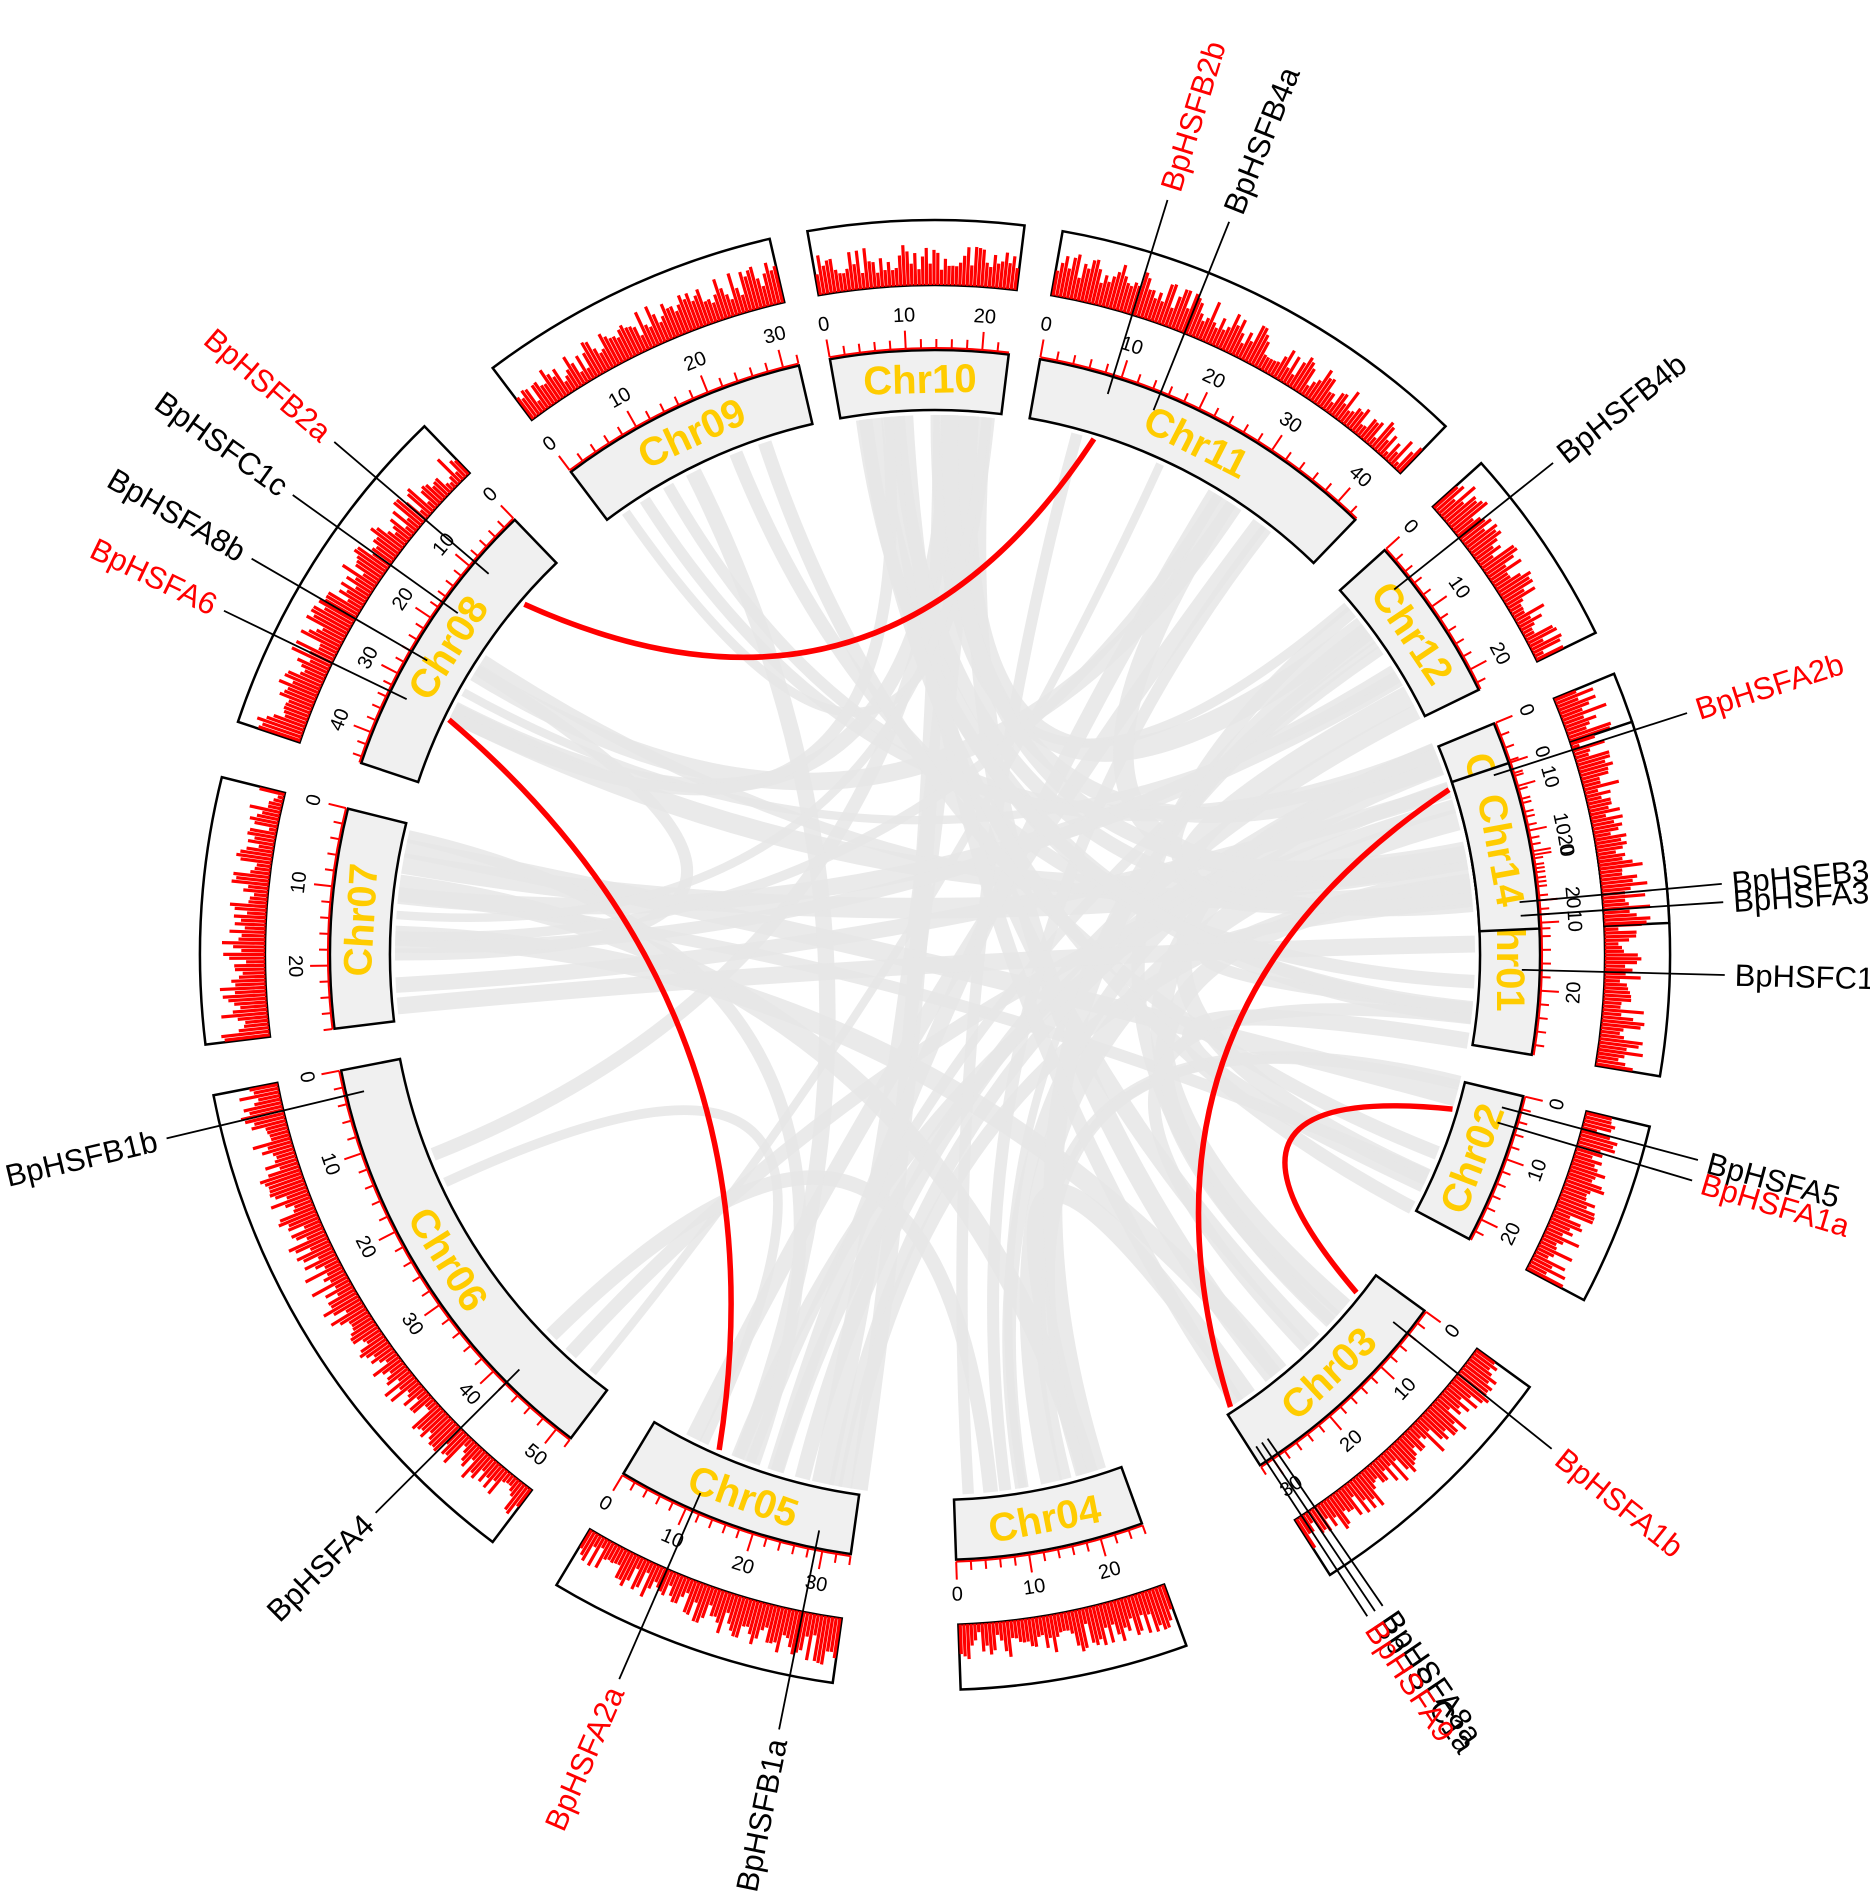 Image resolution: width=1870 pixels, height=1899 pixels. Describe the element at coordinates (920, 380) in the screenshot. I see `chromosome-label: Chr10` at that location.